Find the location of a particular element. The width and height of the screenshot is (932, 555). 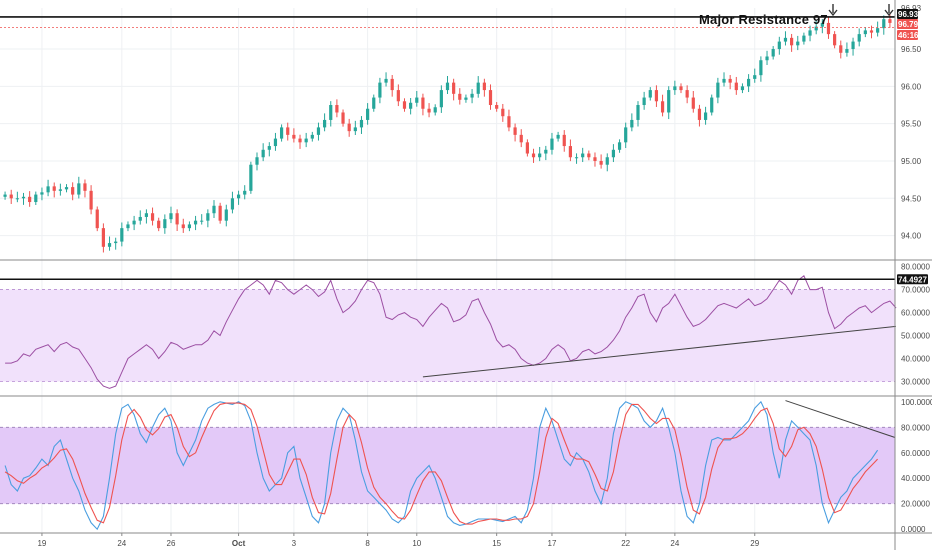

price-tick-label-top: 96.93 is located at coordinates (911, 8).